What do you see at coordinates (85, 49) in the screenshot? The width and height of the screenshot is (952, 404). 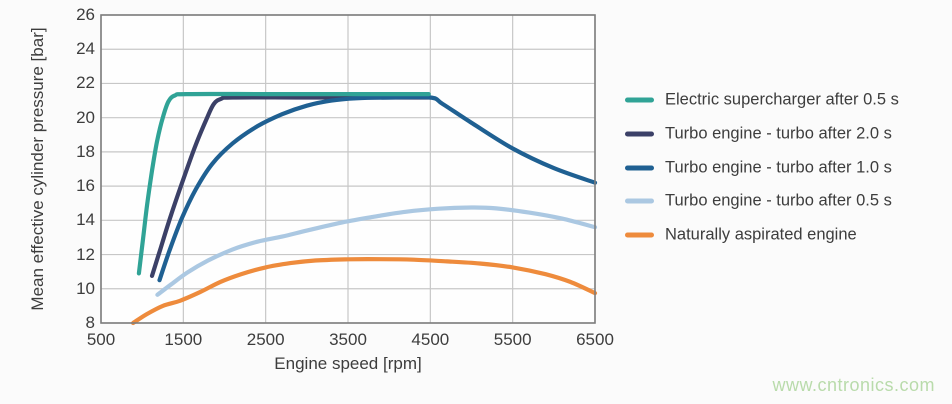 I see `y-tick-label: 24` at bounding box center [85, 49].